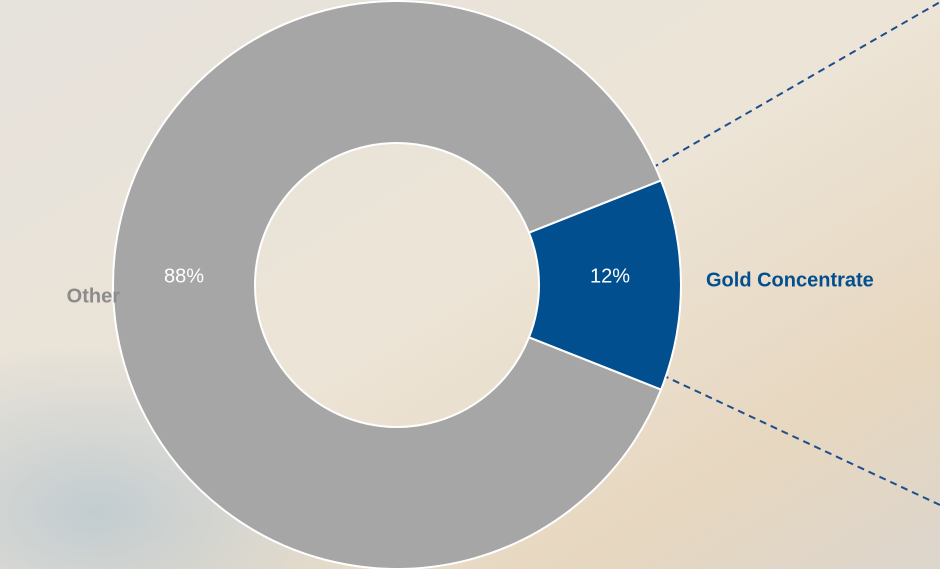 This screenshot has width=940, height=569. Describe the element at coordinates (184, 276) in the screenshot. I see `value-label: 88%` at that location.